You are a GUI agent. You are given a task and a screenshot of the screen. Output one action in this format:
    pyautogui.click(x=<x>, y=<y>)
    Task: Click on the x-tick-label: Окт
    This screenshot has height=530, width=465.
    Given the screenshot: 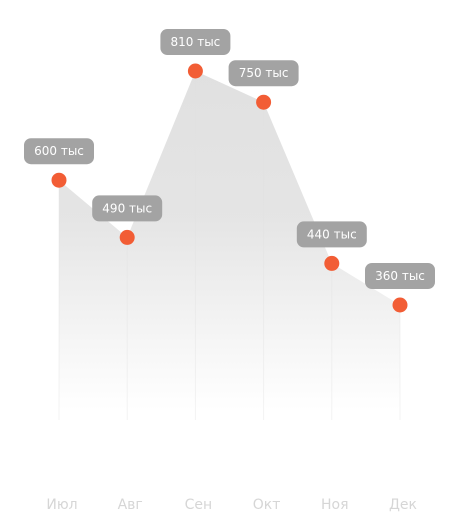 What is the action you would take?
    pyautogui.click(x=267, y=505)
    